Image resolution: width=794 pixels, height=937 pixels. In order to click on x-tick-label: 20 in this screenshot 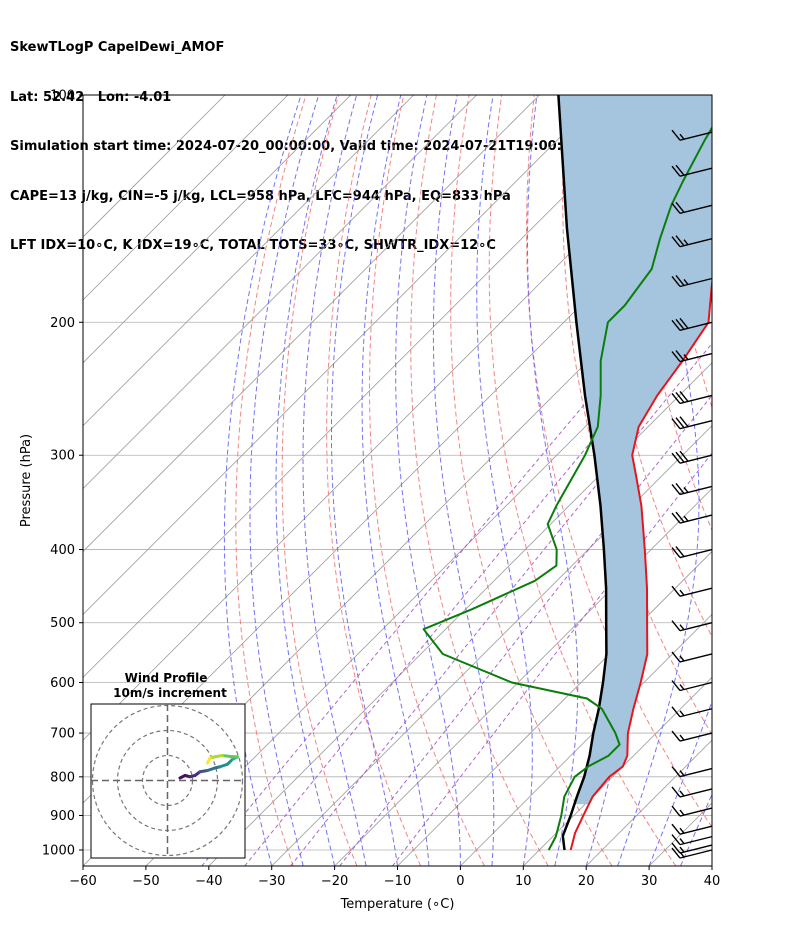, I will do `click(586, 881)`.